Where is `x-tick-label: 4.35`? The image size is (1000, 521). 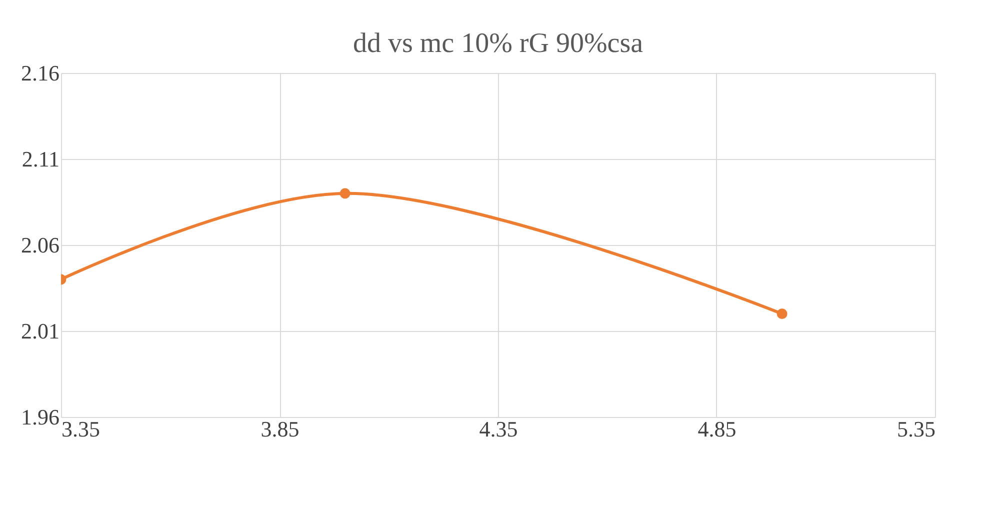
x-tick-label: 4.35 is located at coordinates (498, 429).